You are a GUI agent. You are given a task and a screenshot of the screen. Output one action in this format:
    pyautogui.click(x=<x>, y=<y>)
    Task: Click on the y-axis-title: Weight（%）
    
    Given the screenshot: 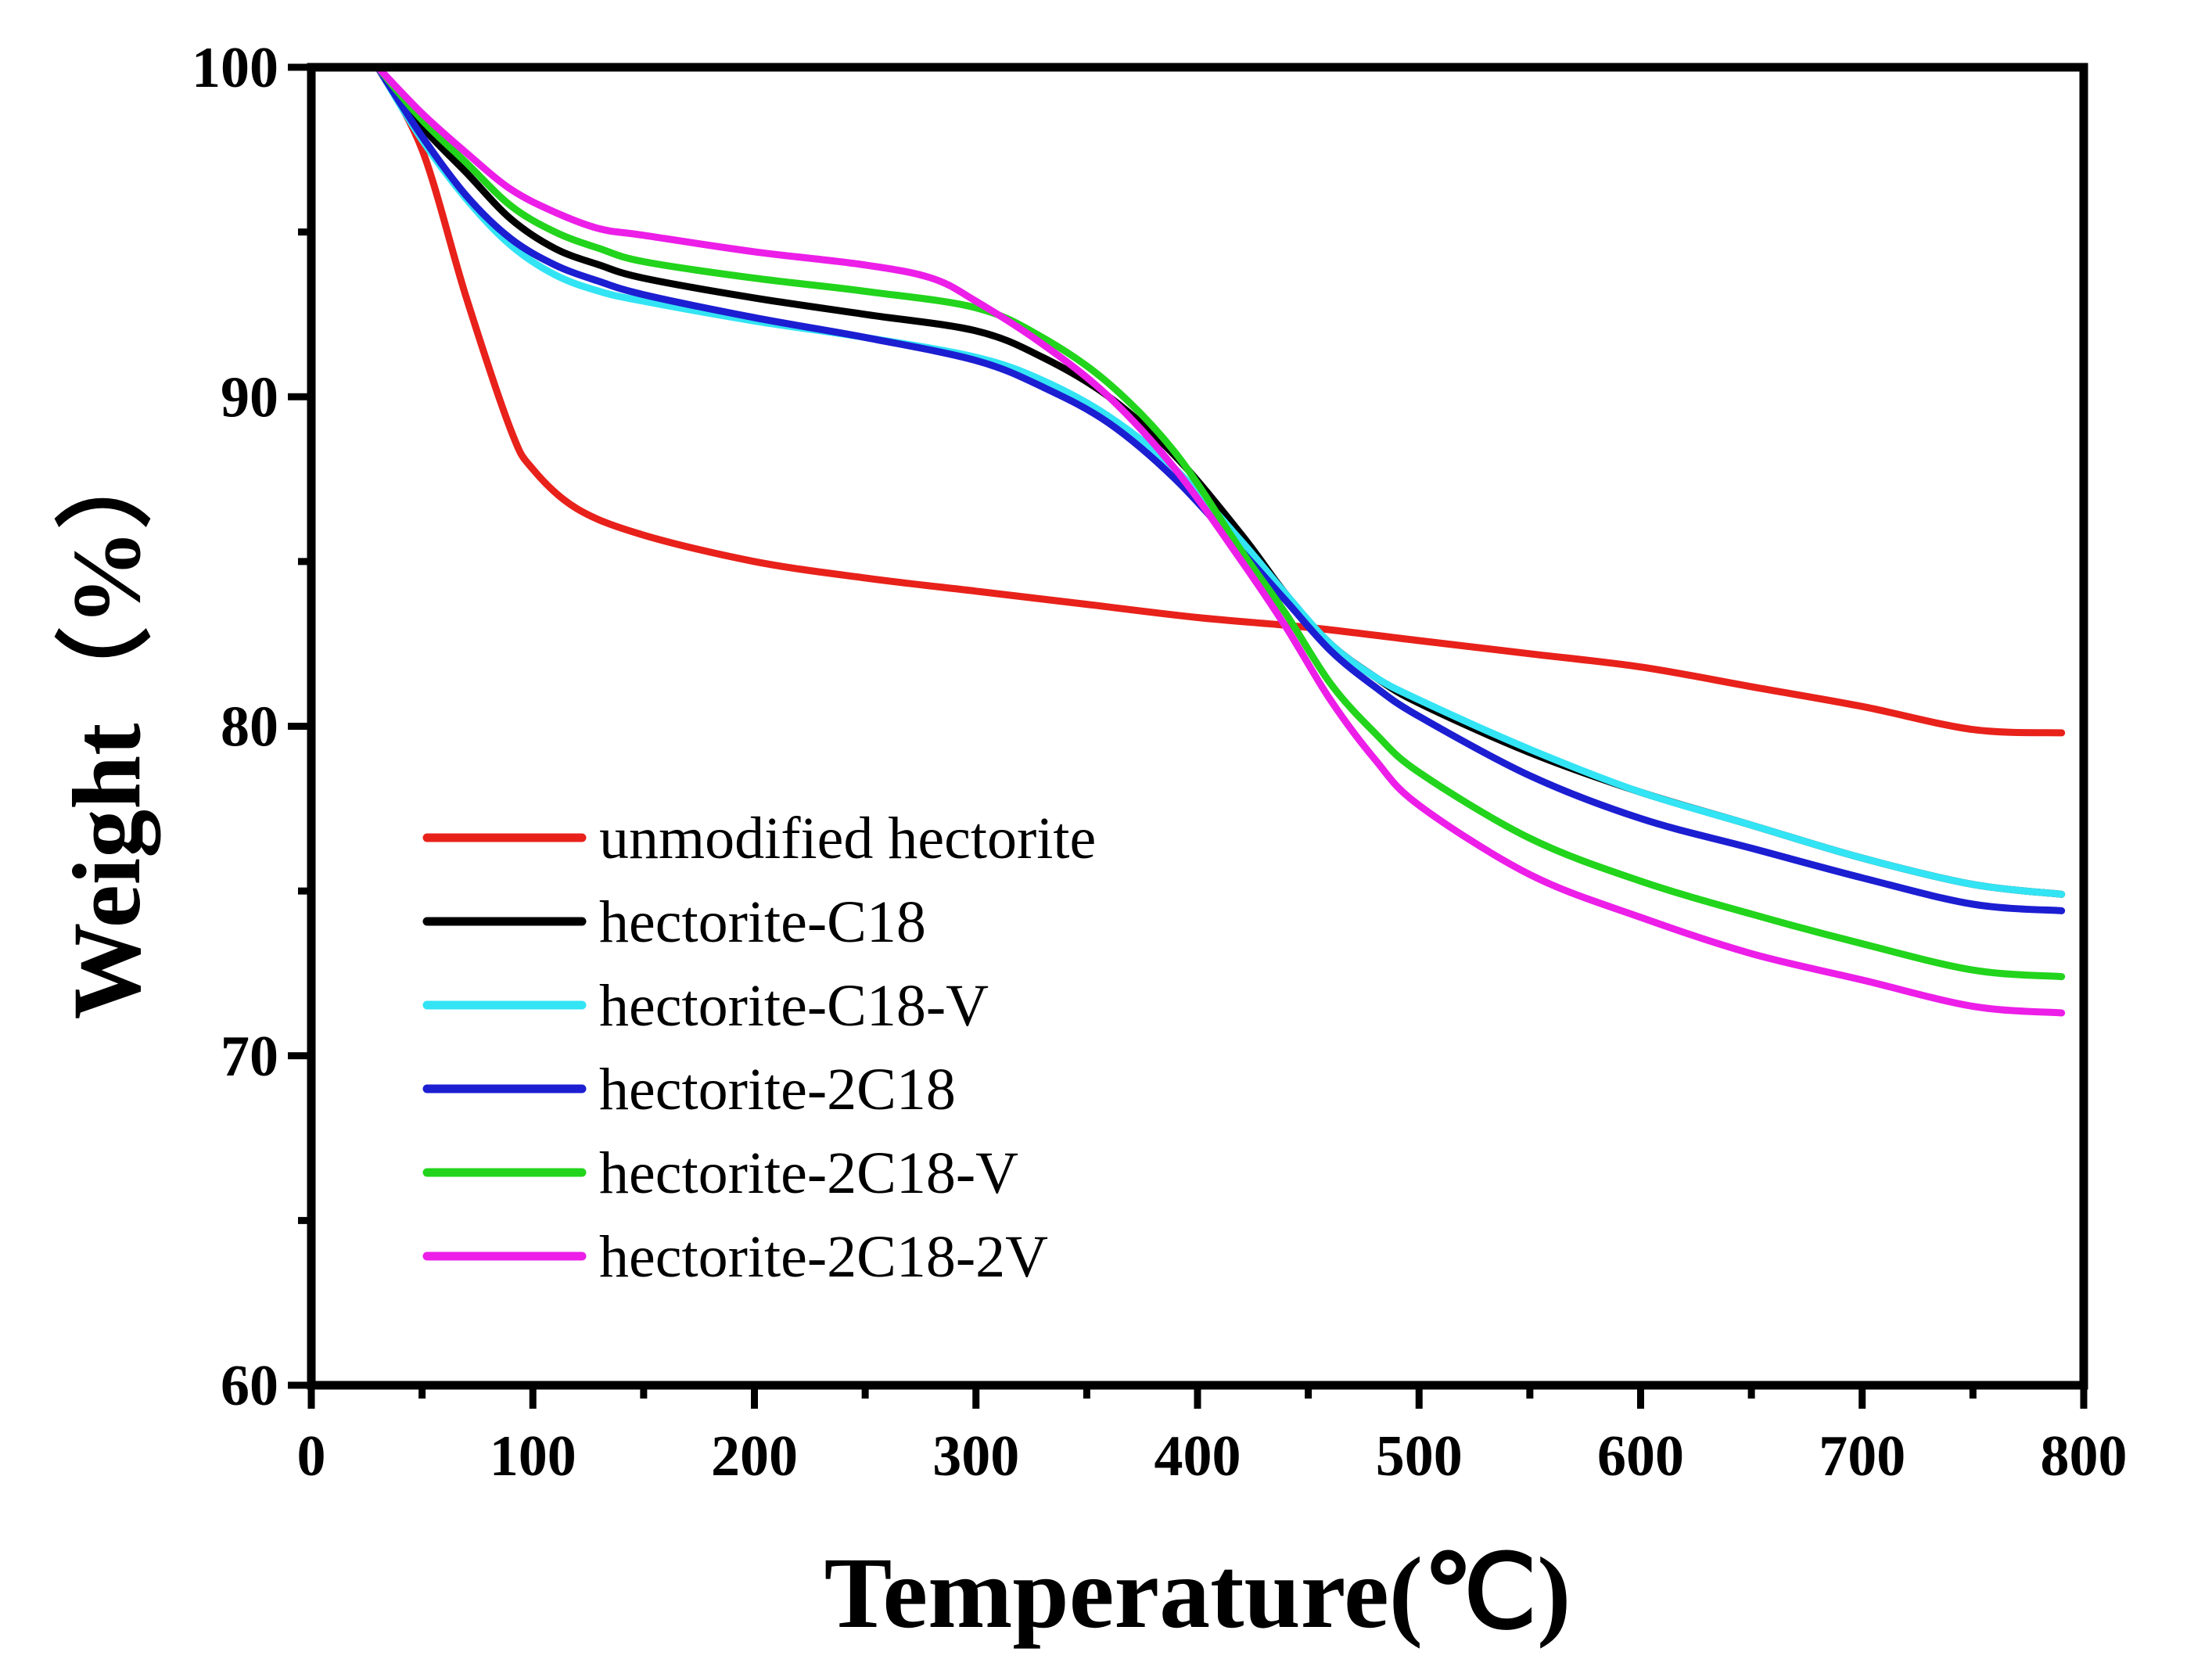 What is the action you would take?
    pyautogui.click(x=107, y=727)
    